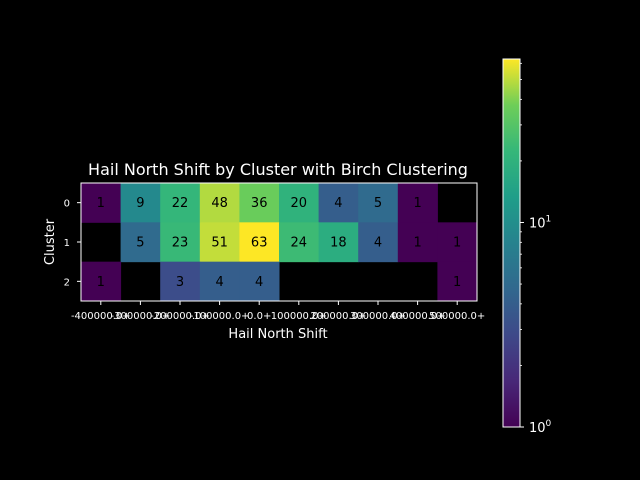 This screenshot has width=640, height=480. Describe the element at coordinates (457, 316) in the screenshot. I see `x-tick-label: 500000.0+` at that location.